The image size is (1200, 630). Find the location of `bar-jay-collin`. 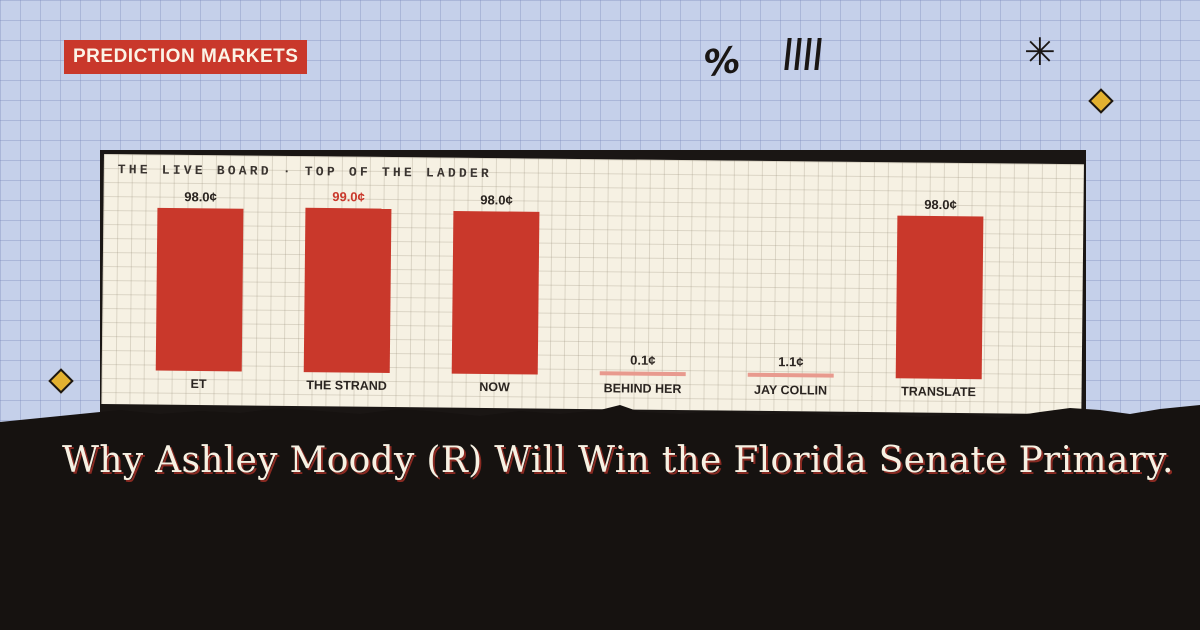

bar-jay-collin is located at coordinates (790, 375).